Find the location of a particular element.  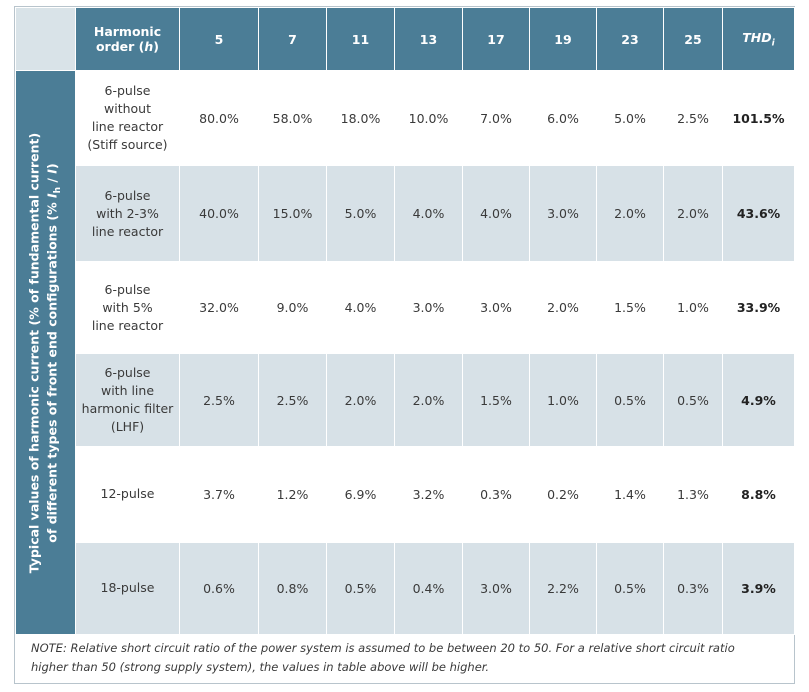

ratio-slash: / is located at coordinates (51, 180).